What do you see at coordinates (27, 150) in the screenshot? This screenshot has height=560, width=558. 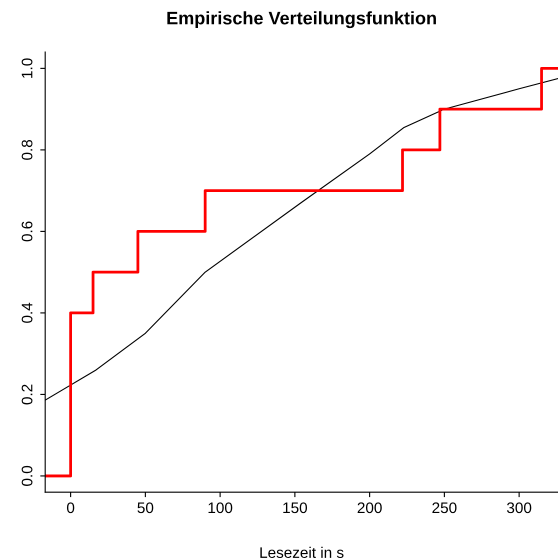 I see `y-tick-label: 0.8` at bounding box center [27, 150].